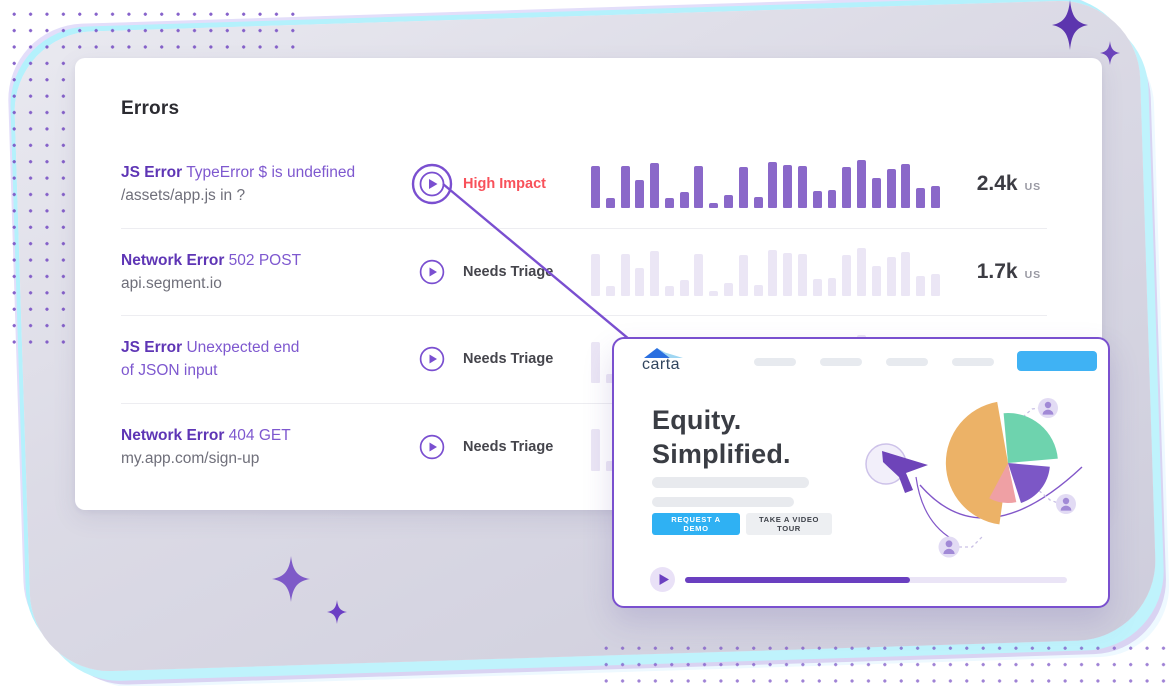 The image size is (1176, 686). Describe the element at coordinates (1057, 361) in the screenshot. I see `nav-cta-button` at that location.